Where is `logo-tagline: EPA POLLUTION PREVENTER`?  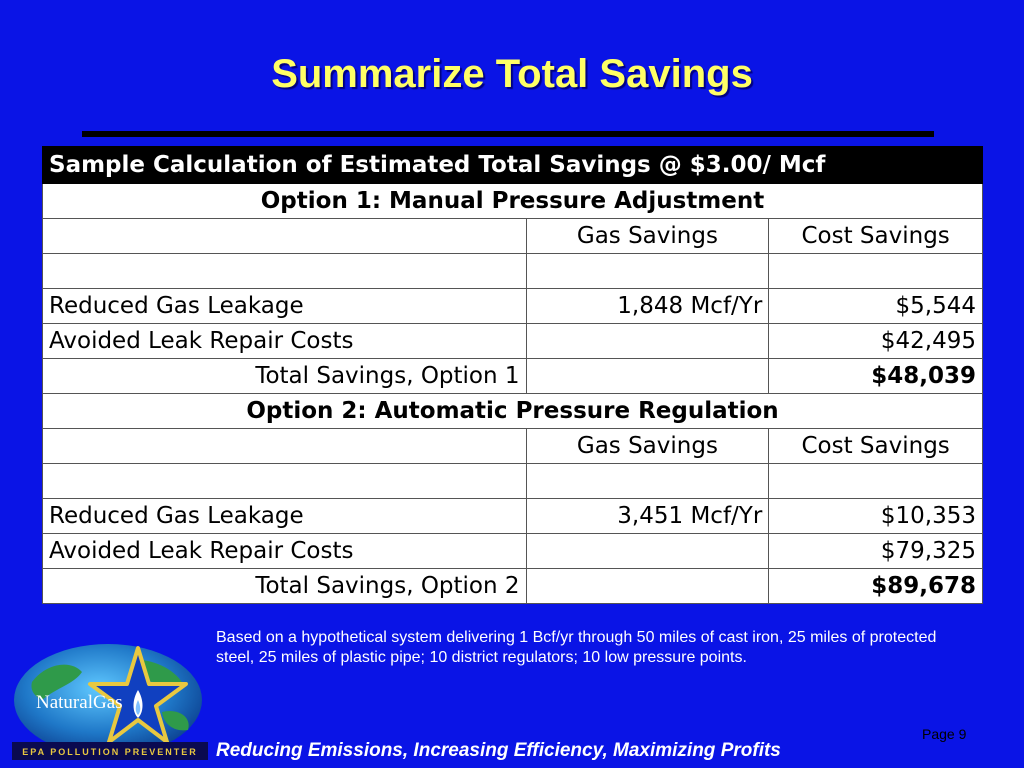 logo-tagline: EPA POLLUTION PREVENTER is located at coordinates (110, 752).